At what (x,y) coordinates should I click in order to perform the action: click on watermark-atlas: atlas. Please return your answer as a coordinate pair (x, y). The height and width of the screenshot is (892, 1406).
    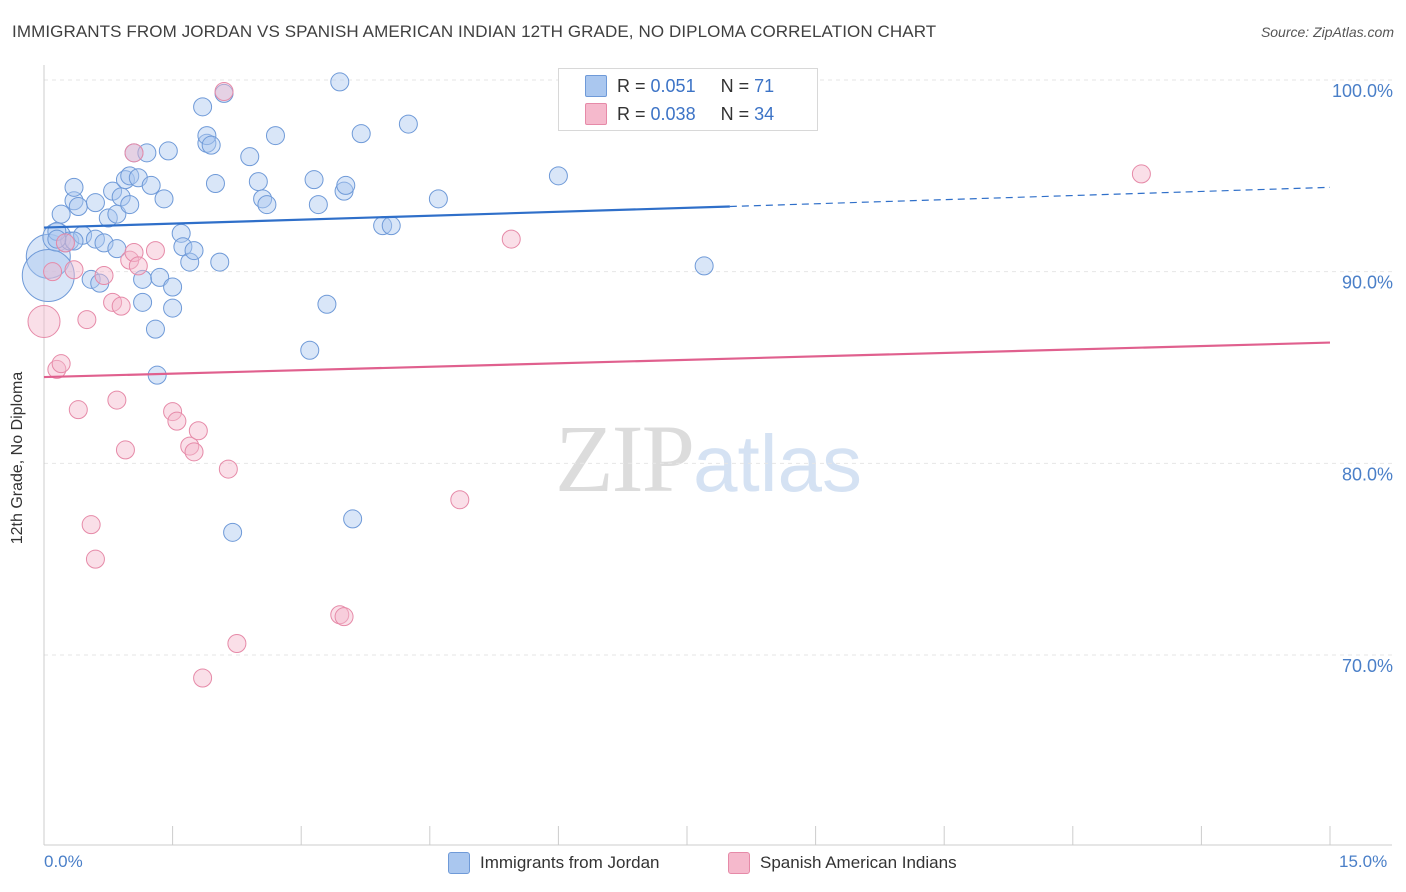
    Looking at the image, I should click on (777, 463).